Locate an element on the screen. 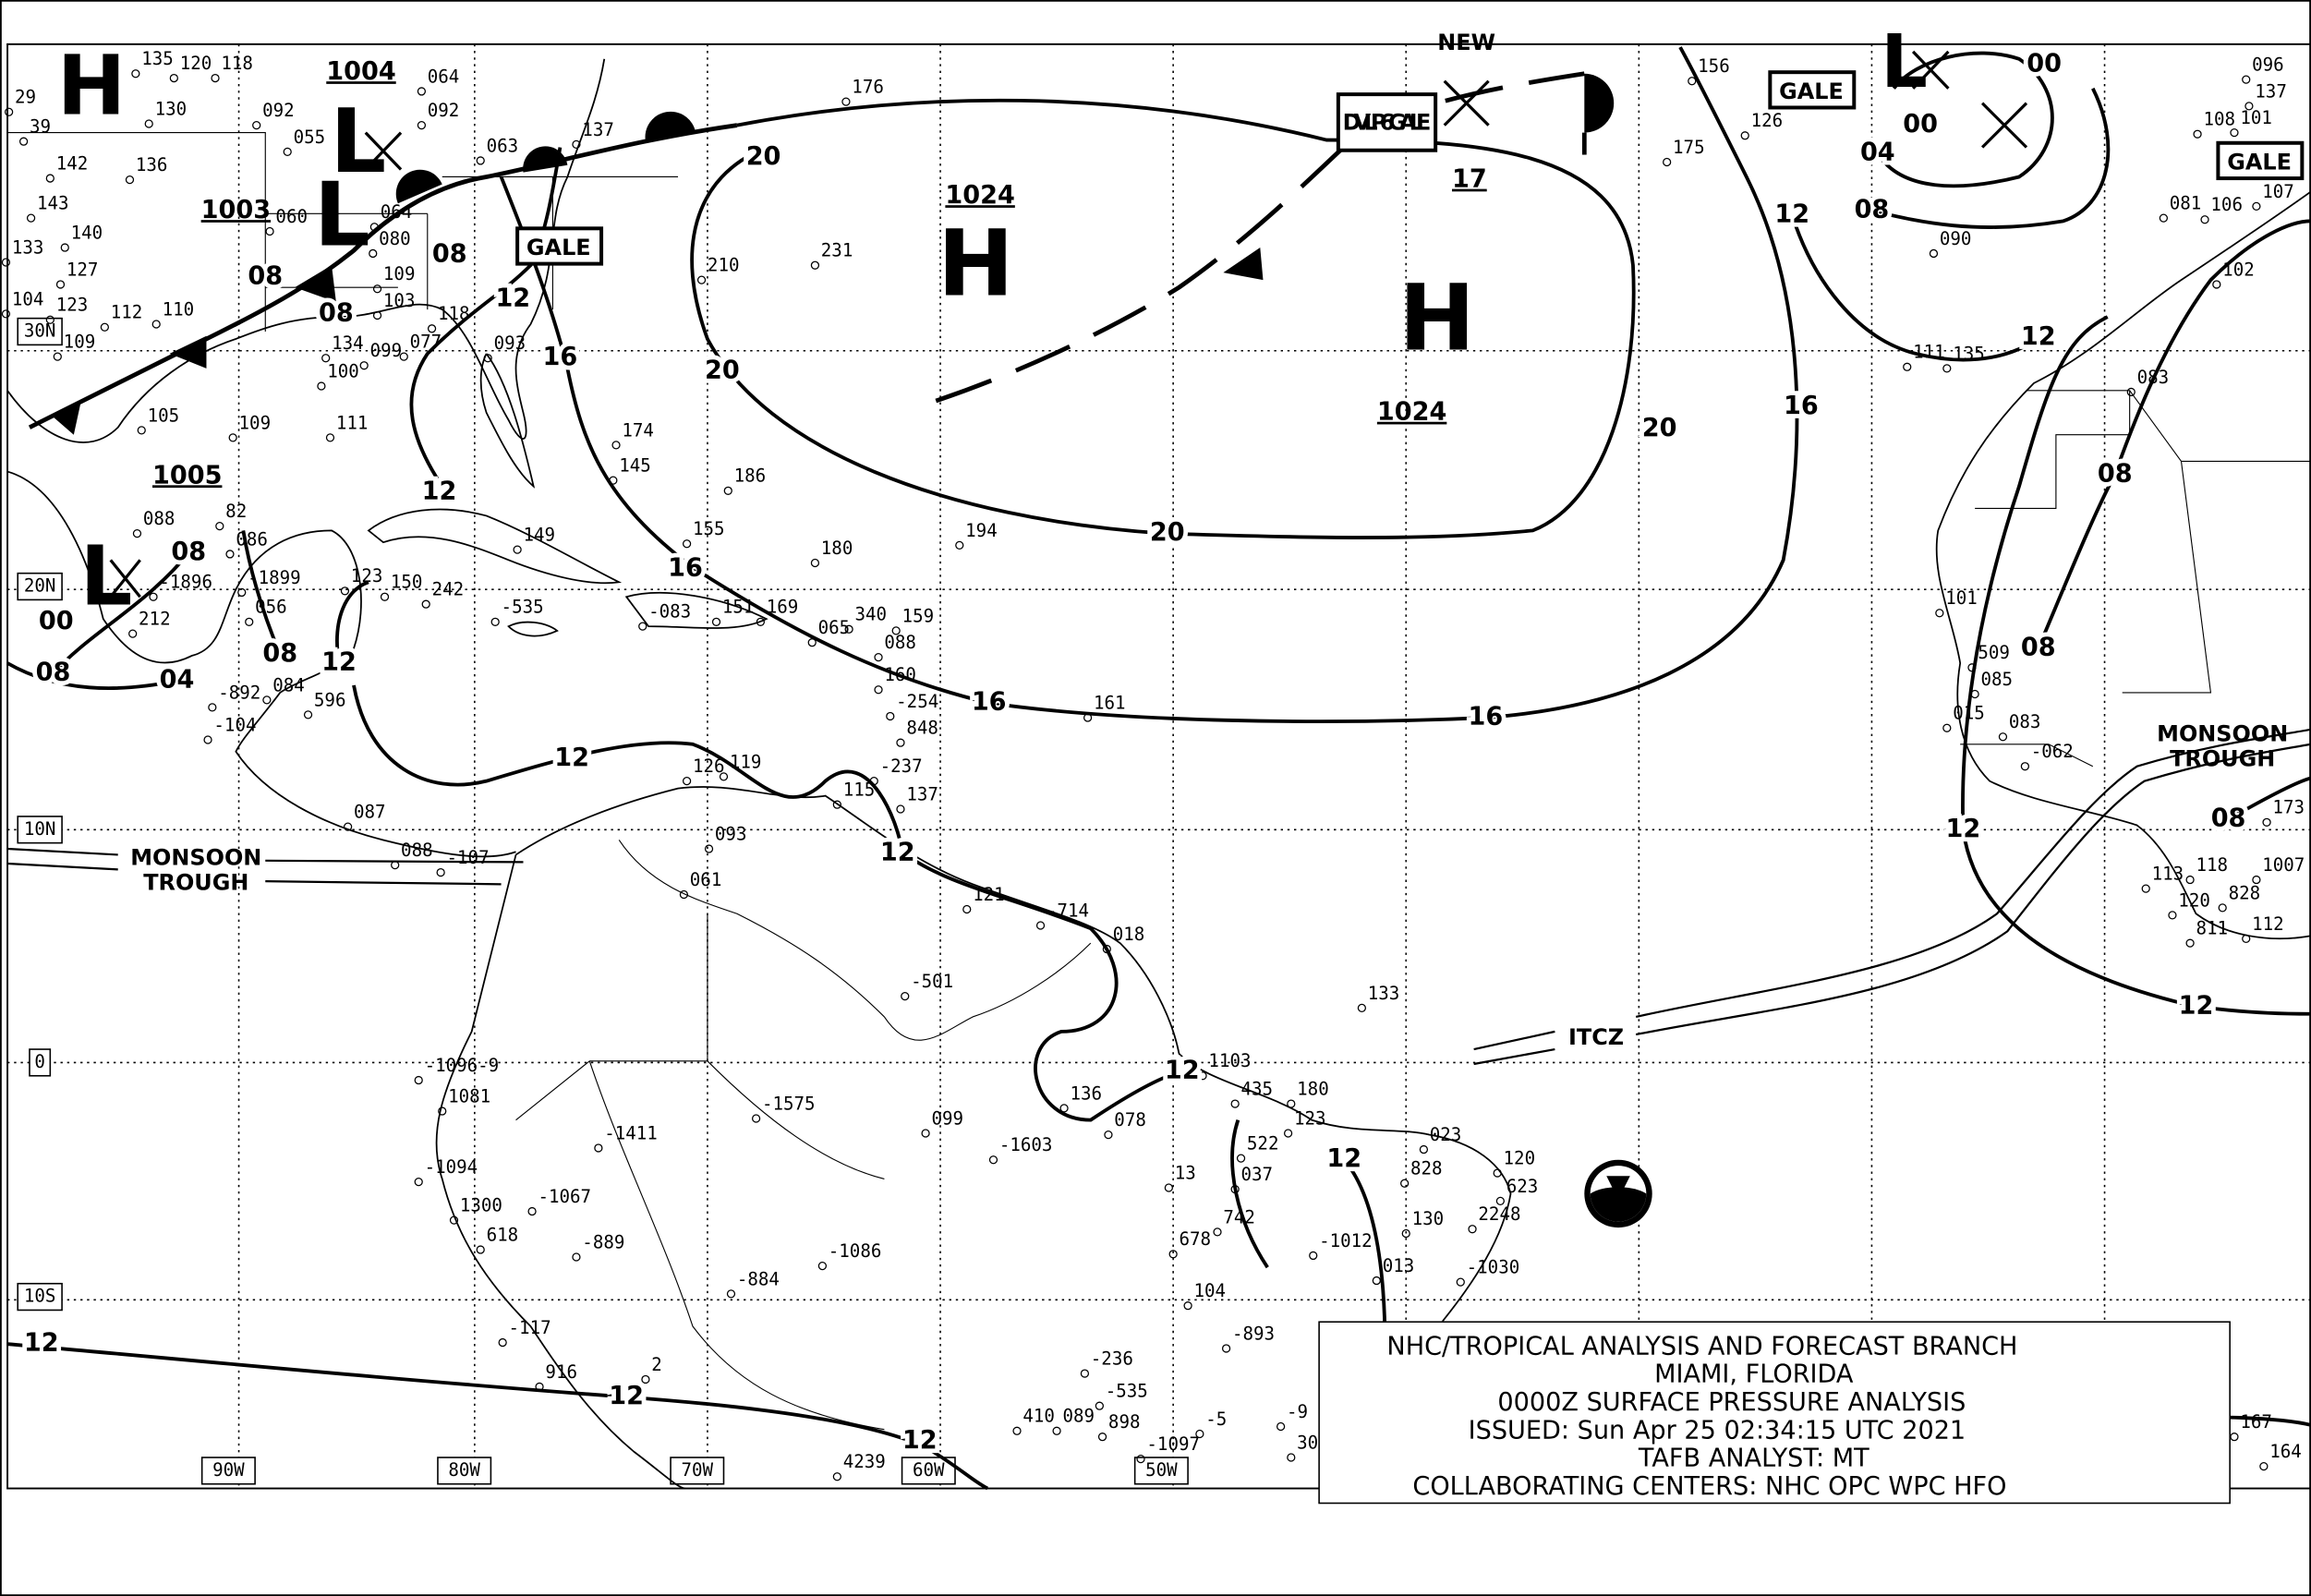  station-plot: -1030 is located at coordinates (1487, 1272).